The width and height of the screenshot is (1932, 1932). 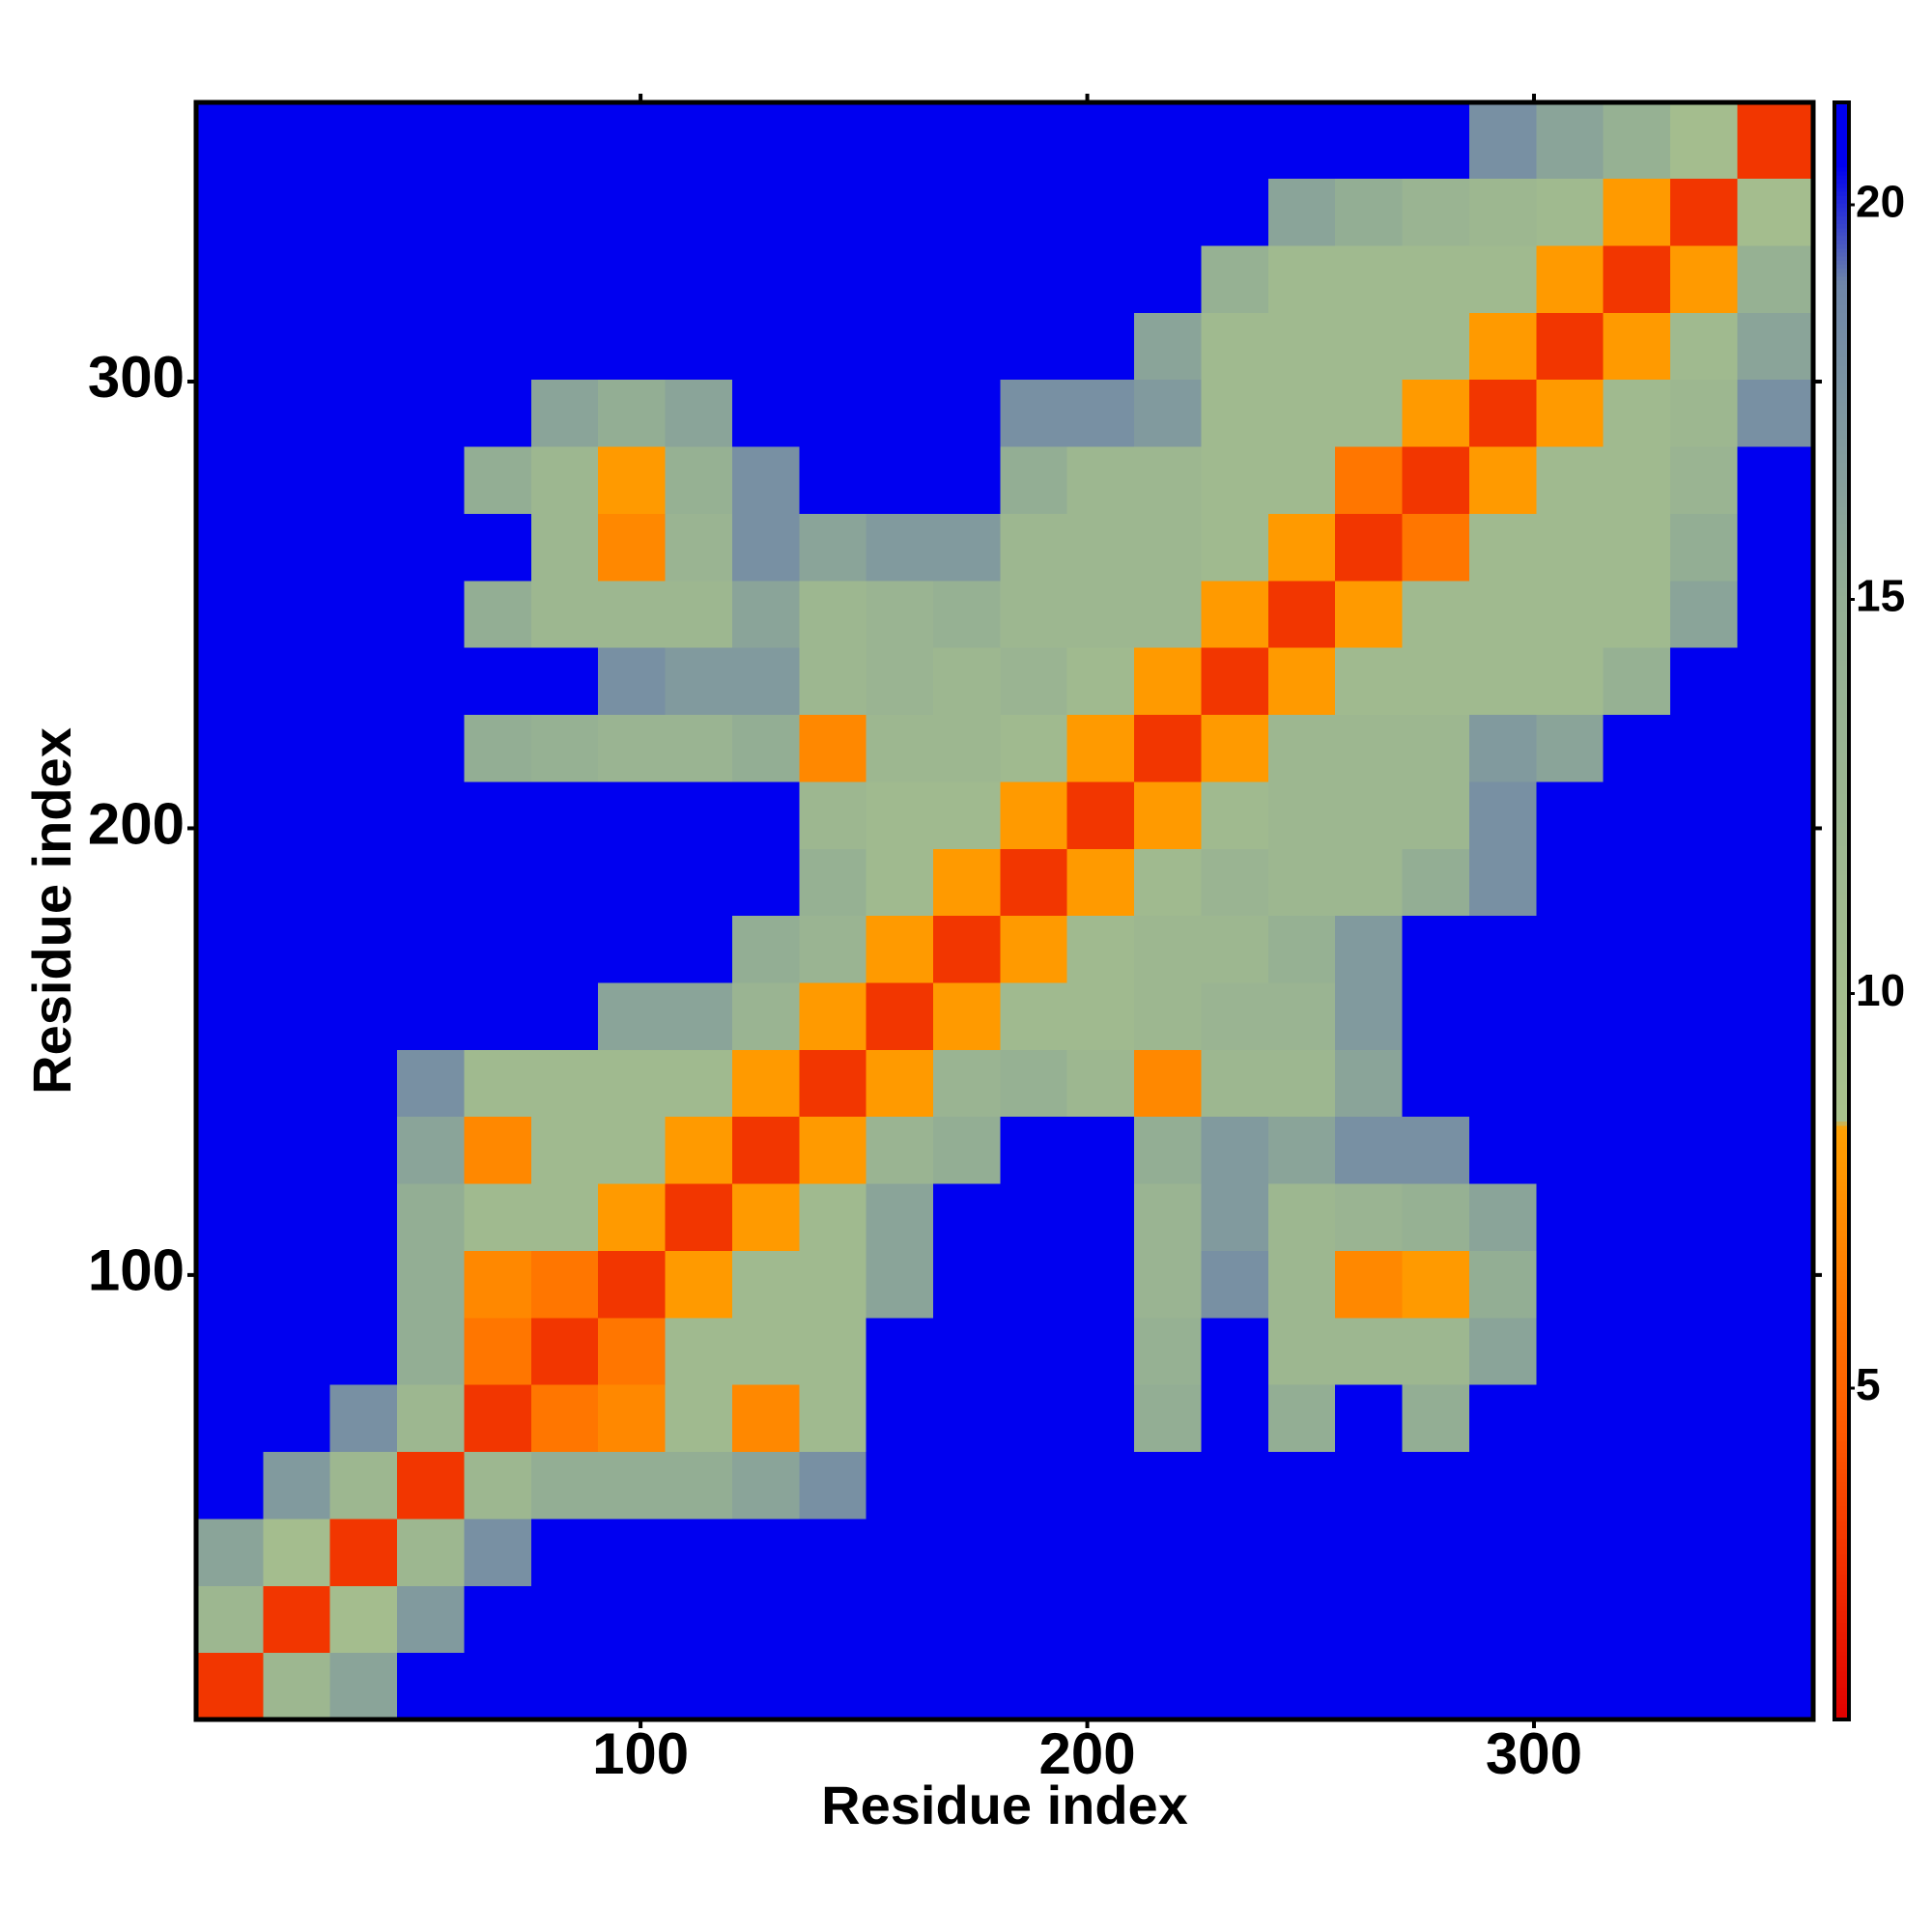 What do you see at coordinates (1534, 1753) in the screenshot?
I see `x-tick-label: 300` at bounding box center [1534, 1753].